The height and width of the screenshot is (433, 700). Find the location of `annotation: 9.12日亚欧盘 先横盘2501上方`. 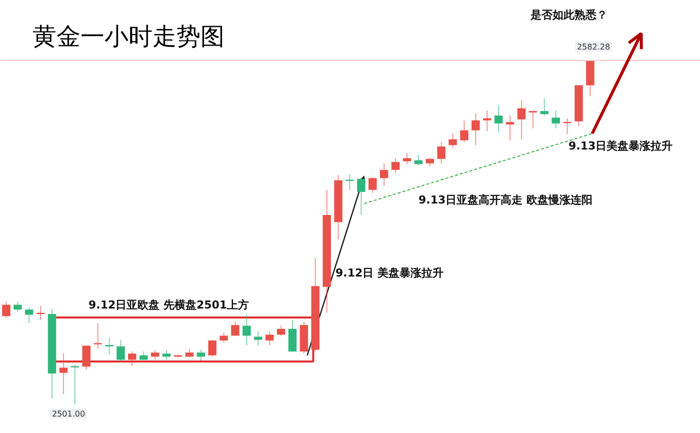

annotation: 9.12日亚欧盘 先横盘2501上方 is located at coordinates (169, 305).